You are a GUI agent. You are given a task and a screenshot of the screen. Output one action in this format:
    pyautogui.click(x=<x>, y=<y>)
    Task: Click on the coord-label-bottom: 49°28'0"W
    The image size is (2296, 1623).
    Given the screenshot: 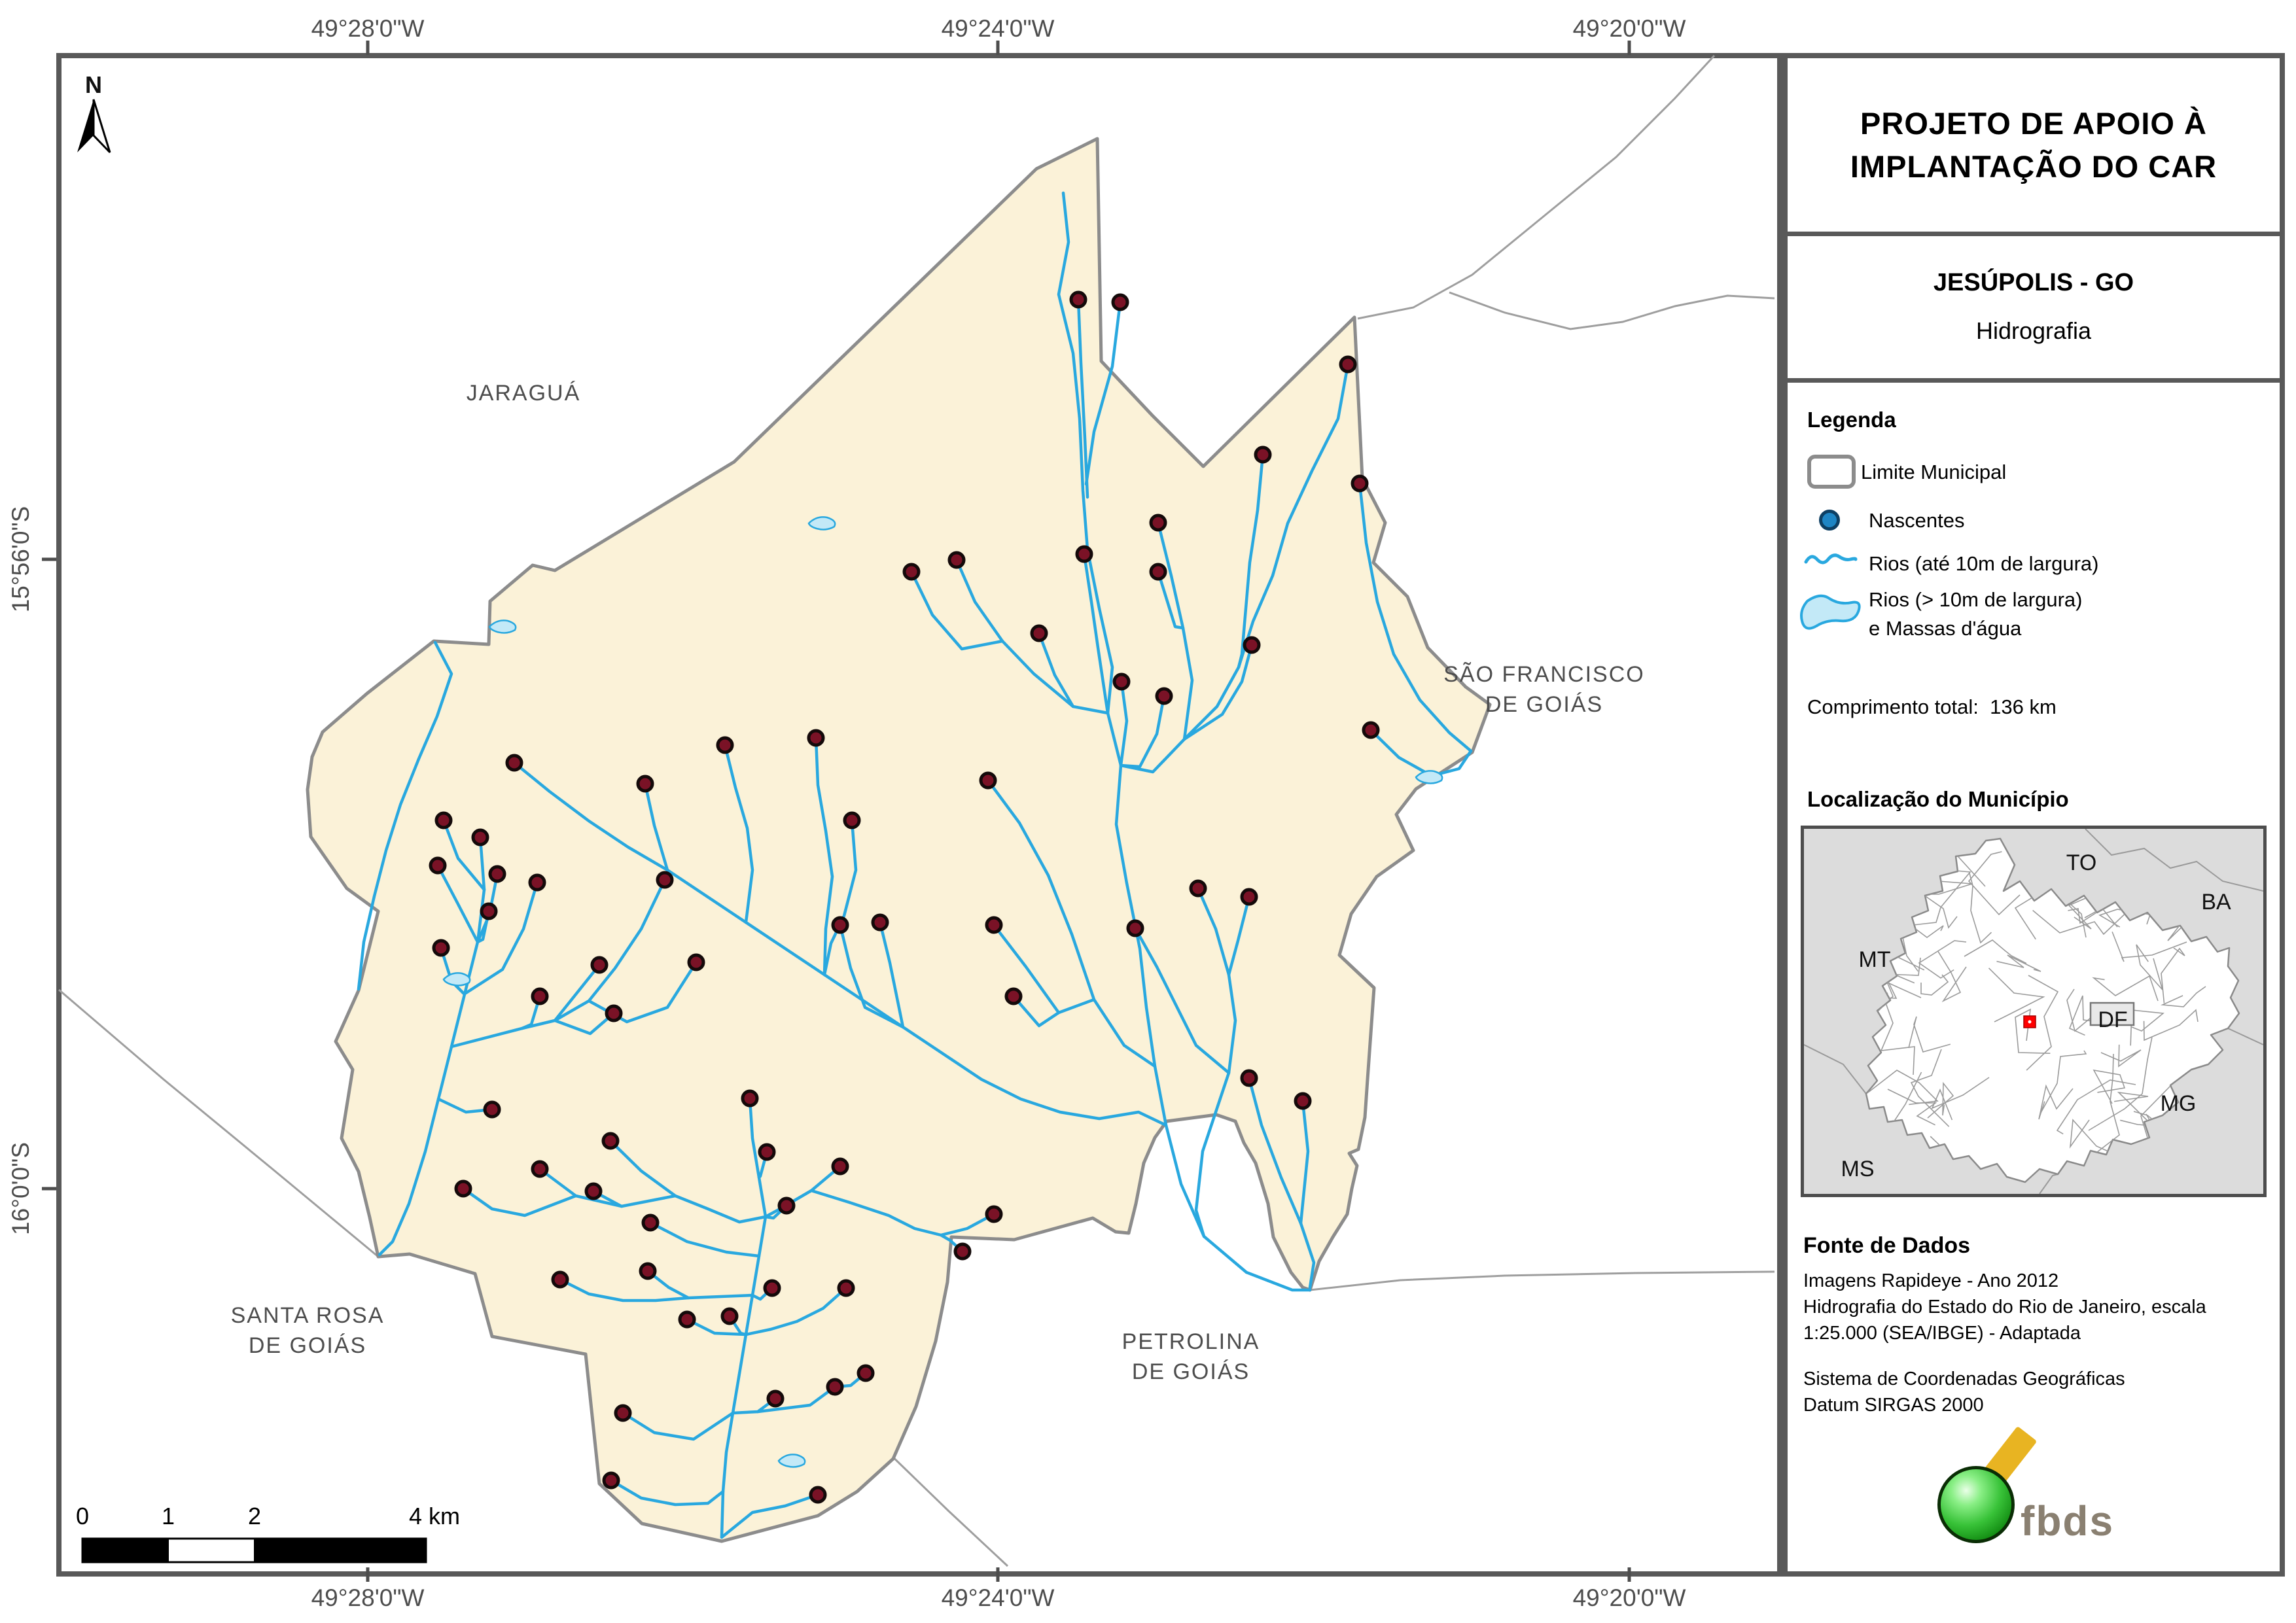 What is the action you would take?
    pyautogui.click(x=368, y=1598)
    